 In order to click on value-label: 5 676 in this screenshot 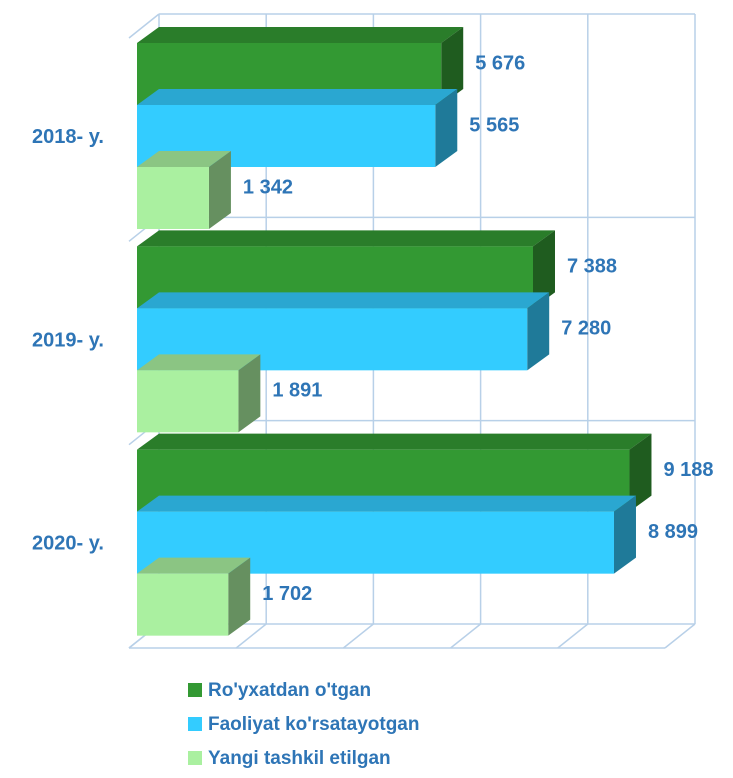, I will do `click(500, 63)`.